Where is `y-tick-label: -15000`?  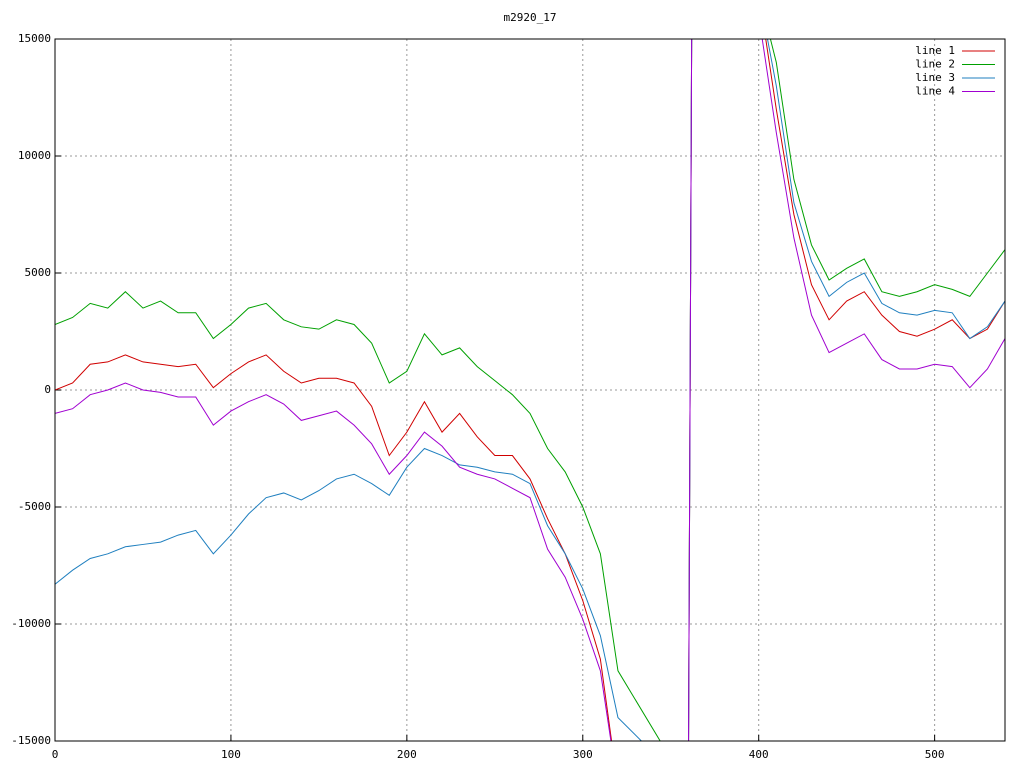
y-tick-label: -15000 is located at coordinates (31, 740).